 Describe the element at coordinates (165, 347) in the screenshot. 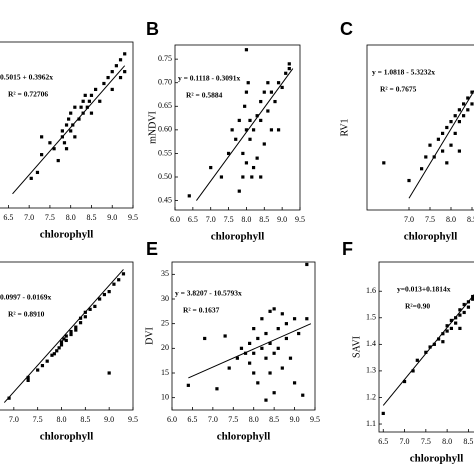

I see `y-tick-label: 20` at that location.